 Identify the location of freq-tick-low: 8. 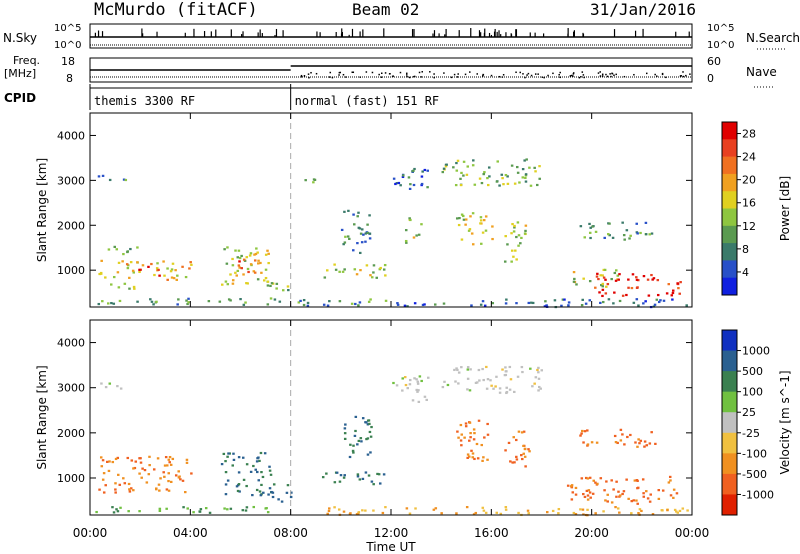
(69, 78).